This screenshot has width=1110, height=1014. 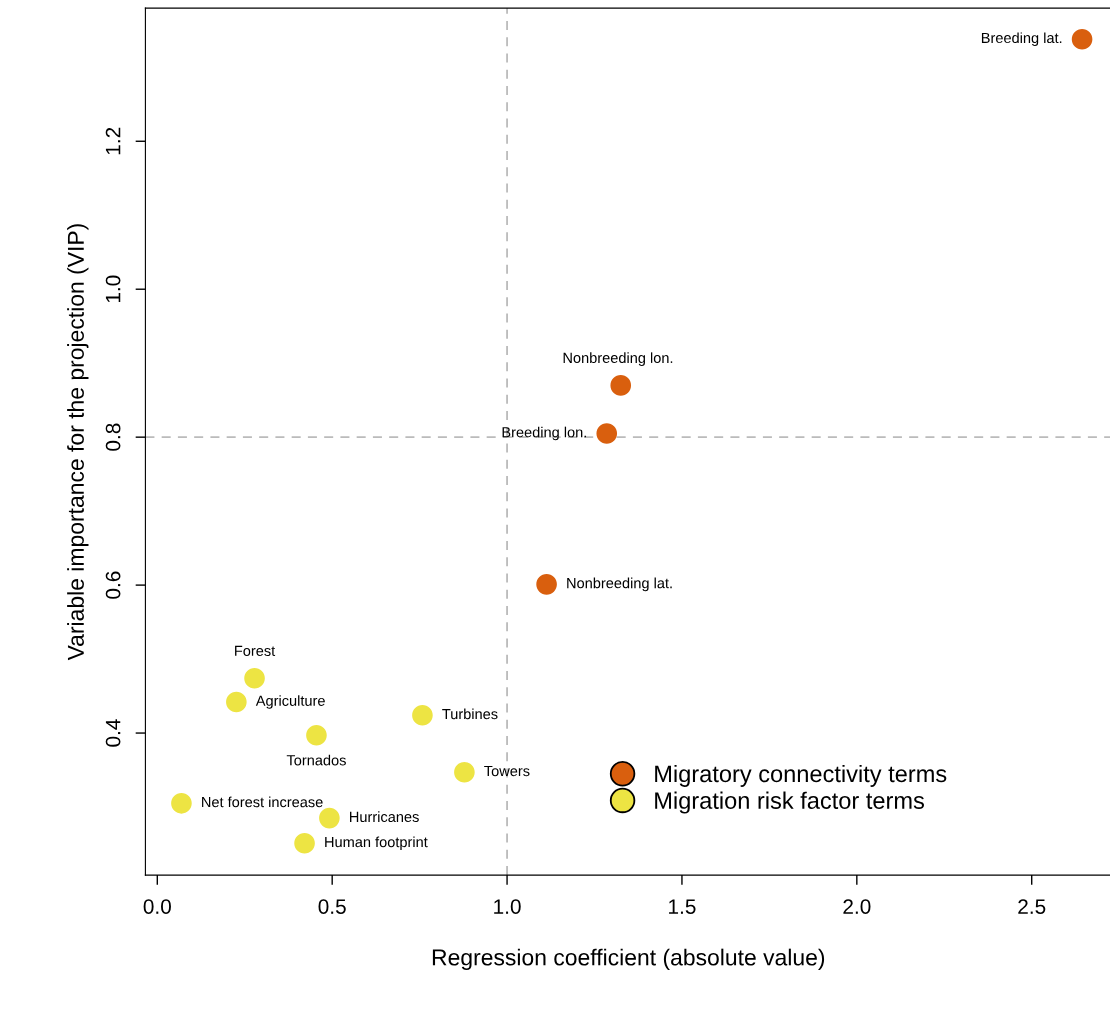 I want to click on annotation: Forest, so click(x=255, y=650).